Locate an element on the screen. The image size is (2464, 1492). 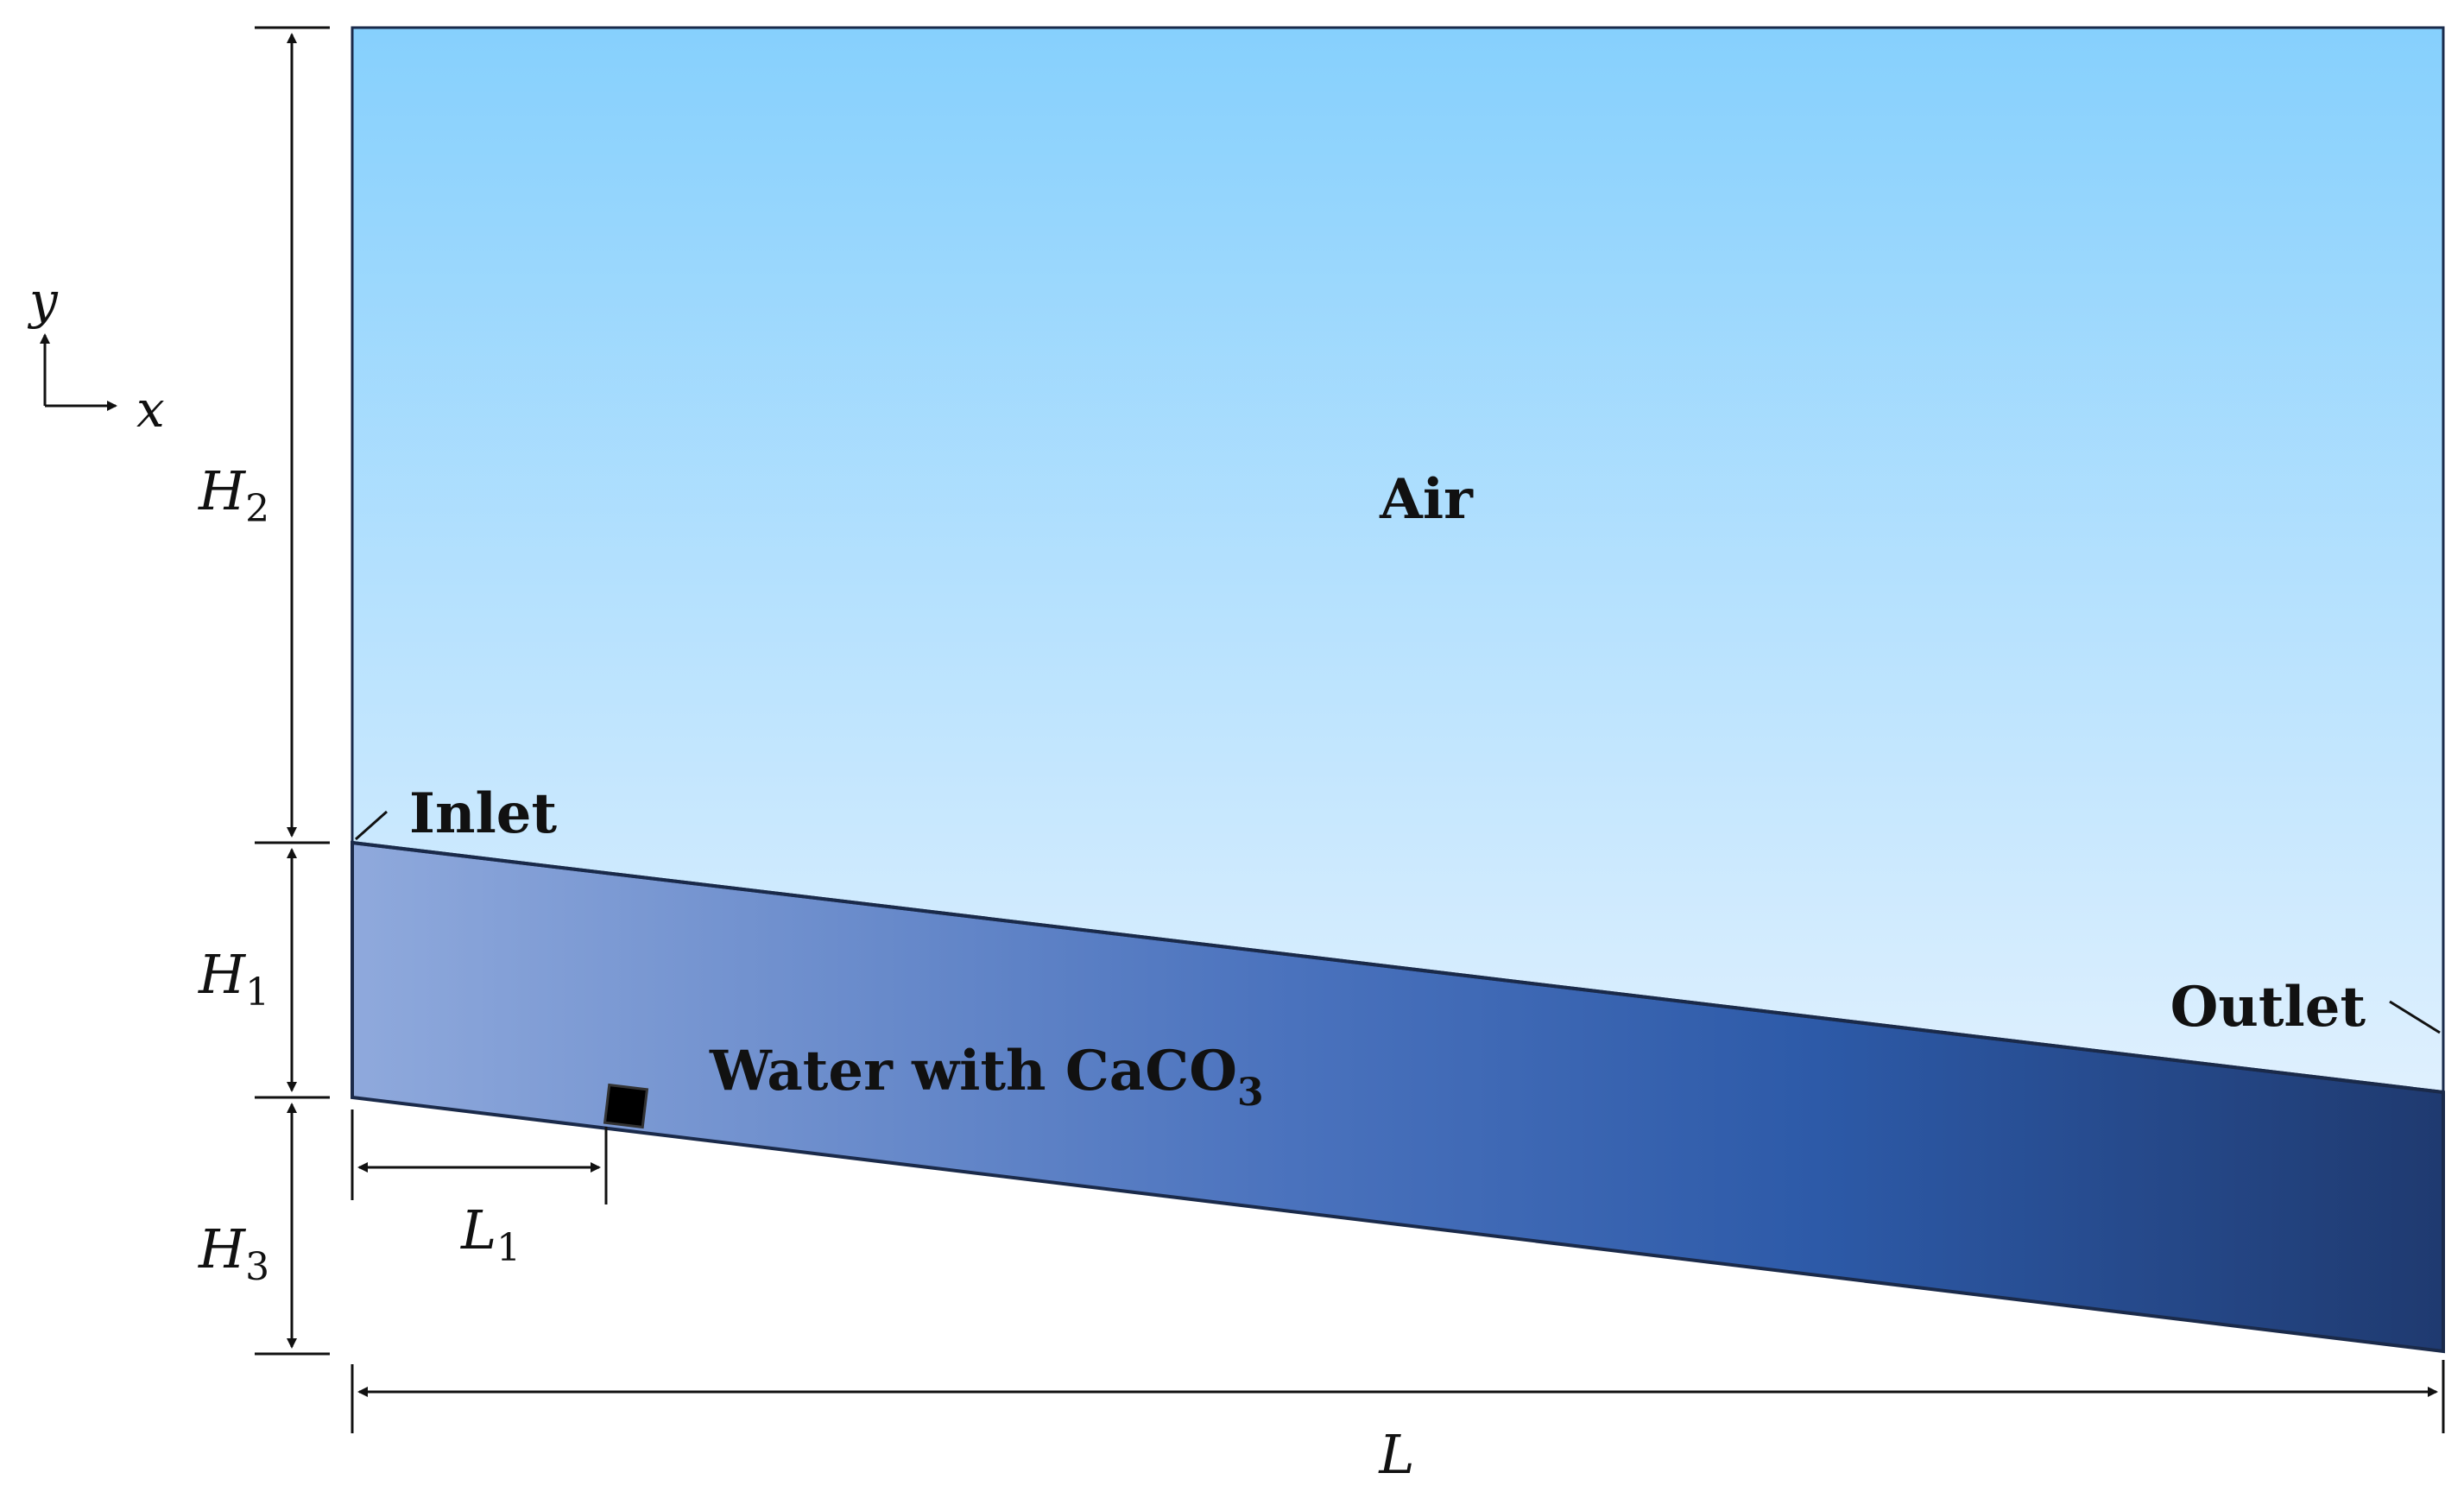
h2-label: H2 is located at coordinates (233, 495).